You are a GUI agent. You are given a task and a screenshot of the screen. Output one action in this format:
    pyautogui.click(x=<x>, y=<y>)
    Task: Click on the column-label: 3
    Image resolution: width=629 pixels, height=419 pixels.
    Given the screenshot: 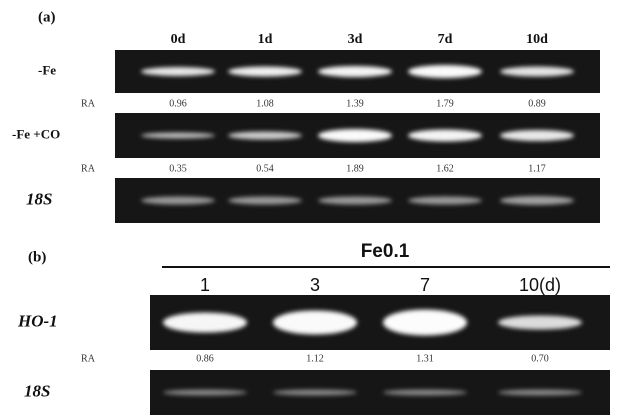 What is the action you would take?
    pyautogui.click(x=315, y=285)
    